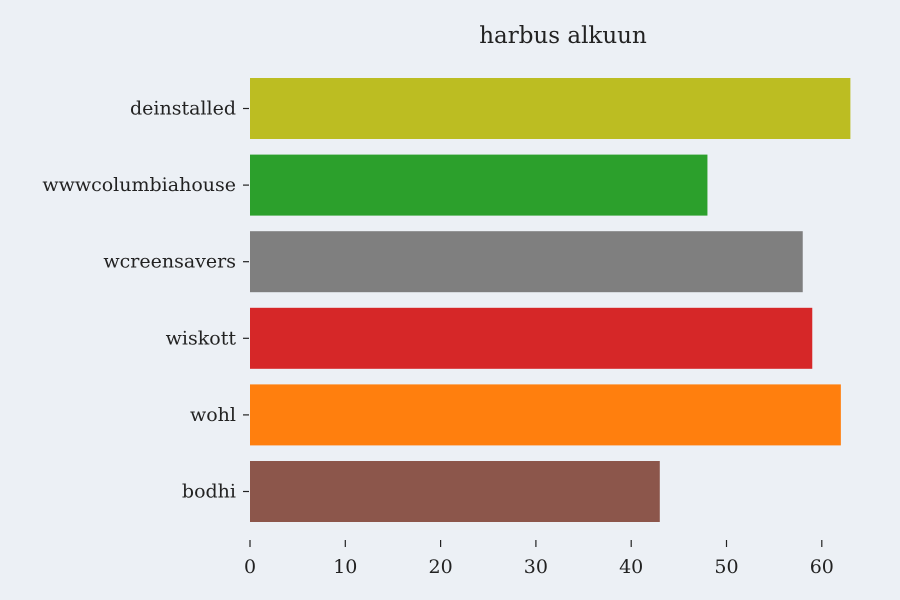 Image resolution: width=900 pixels, height=600 pixels. Describe the element at coordinates (345, 567) in the screenshot. I see `x-tick-label: 10` at that location.